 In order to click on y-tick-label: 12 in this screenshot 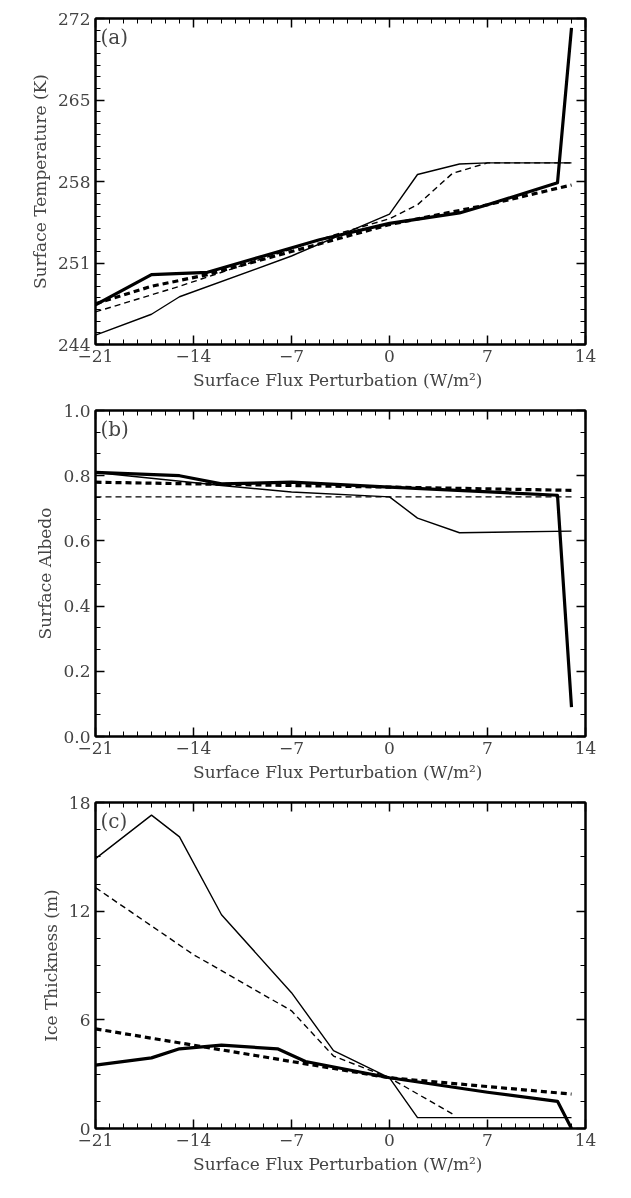, I will do `click(79, 911)`.